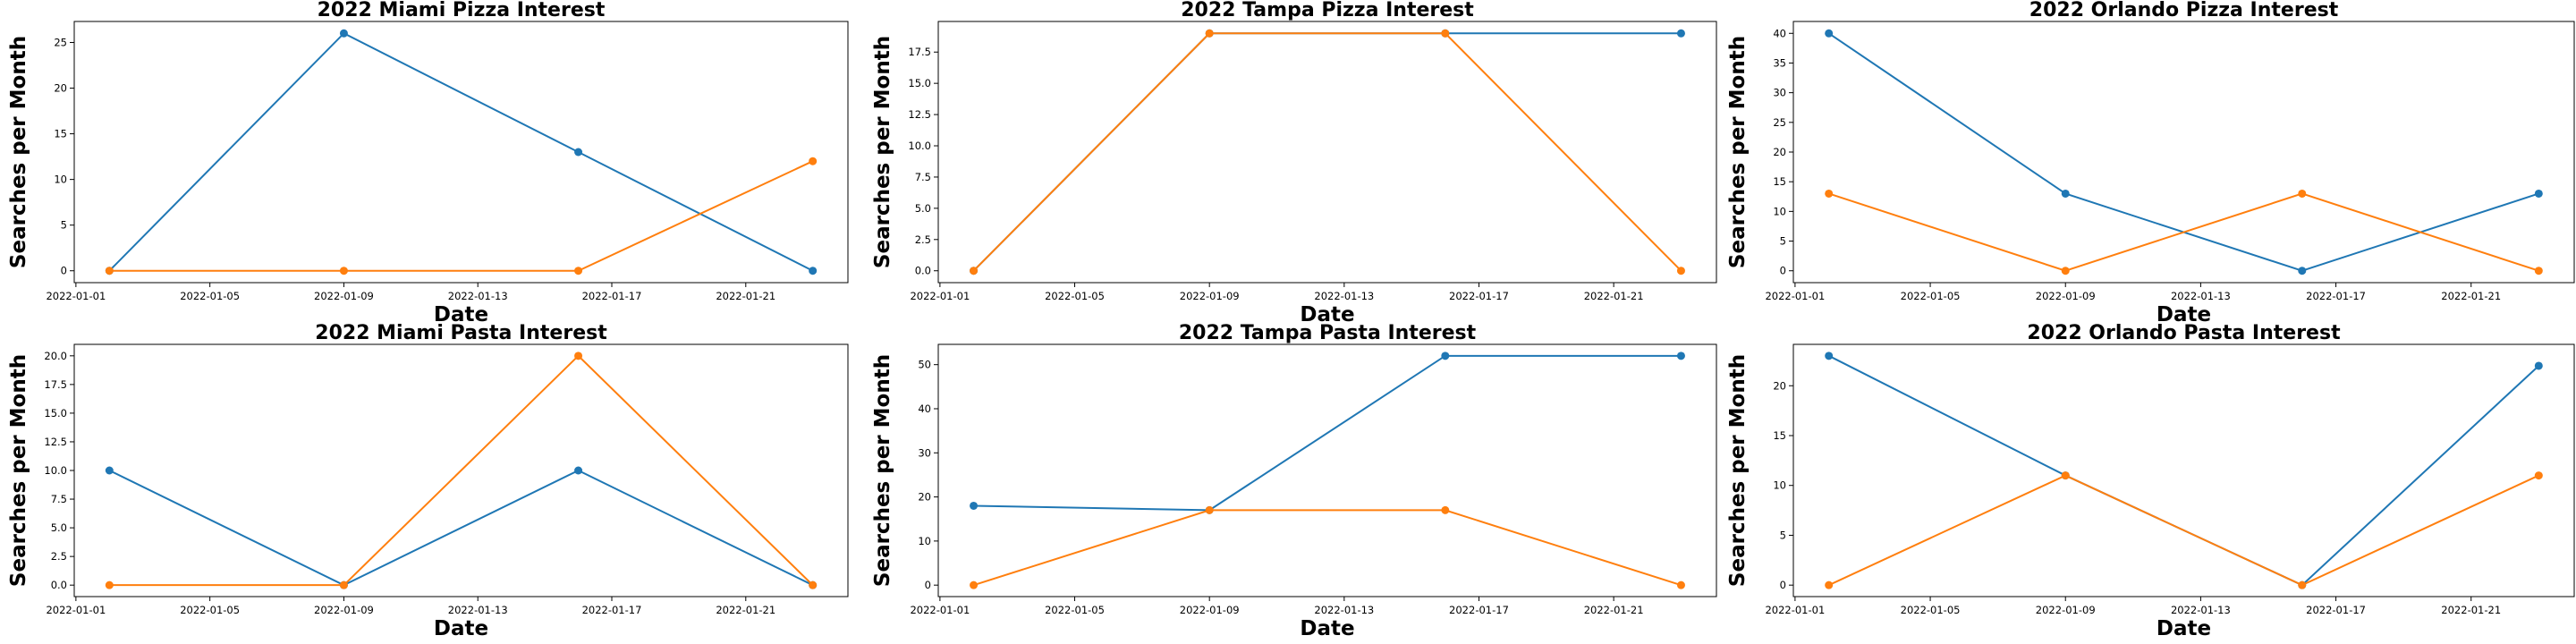 The height and width of the screenshot is (644, 2576). What do you see at coordinates (924, 365) in the screenshot?
I see `y-tick-label: 50` at bounding box center [924, 365].